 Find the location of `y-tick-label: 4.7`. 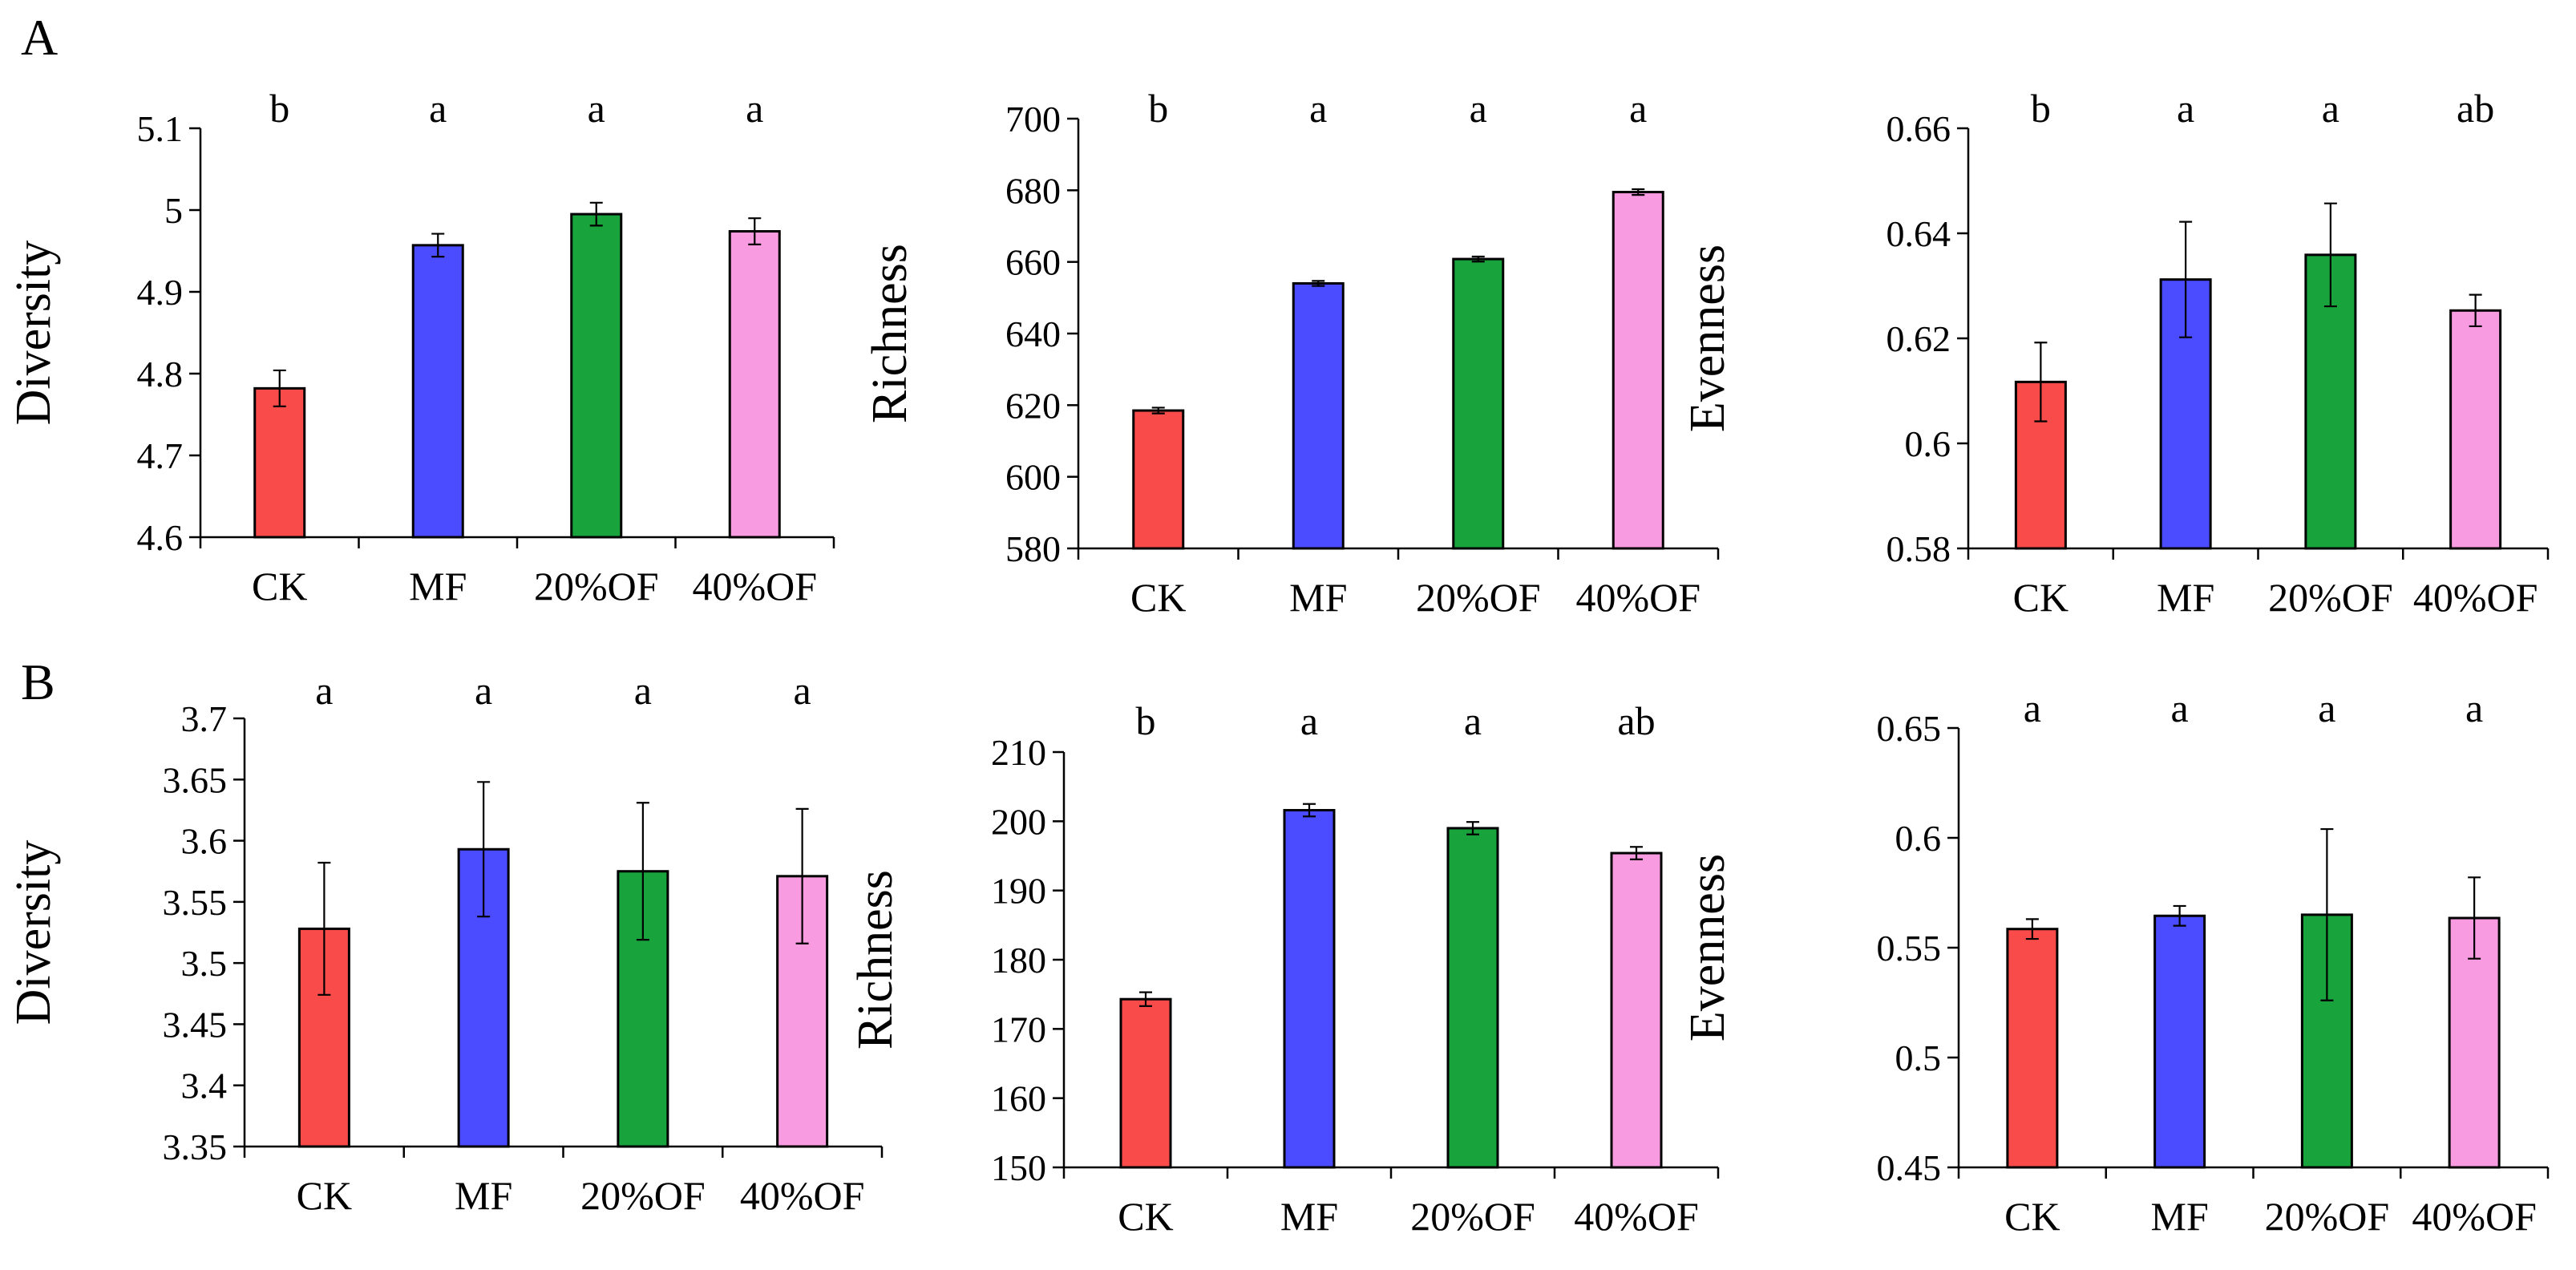

y-tick-label: 4.7 is located at coordinates (160, 456).